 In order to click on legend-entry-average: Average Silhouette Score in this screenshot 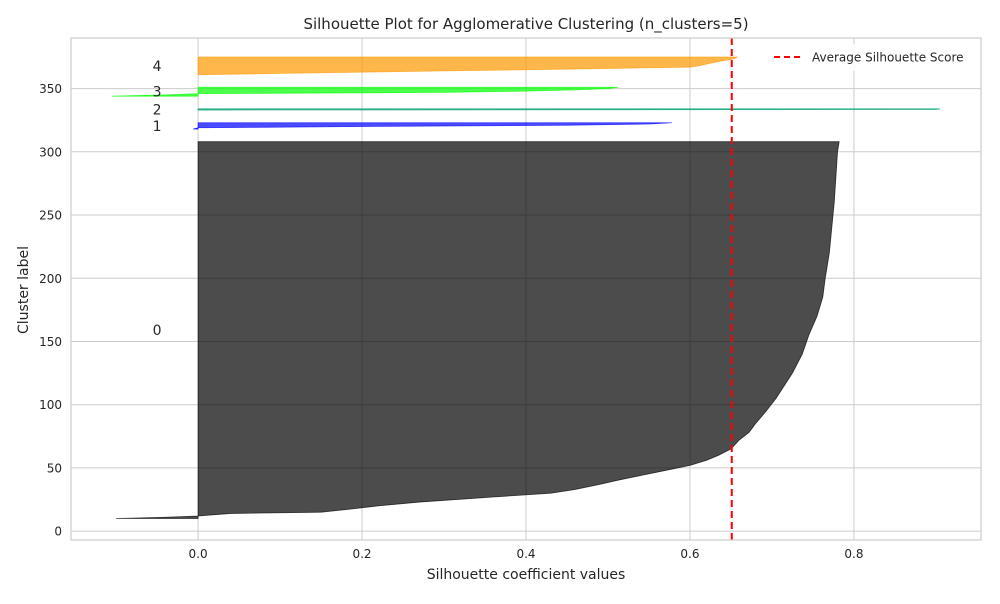, I will do `click(888, 58)`.